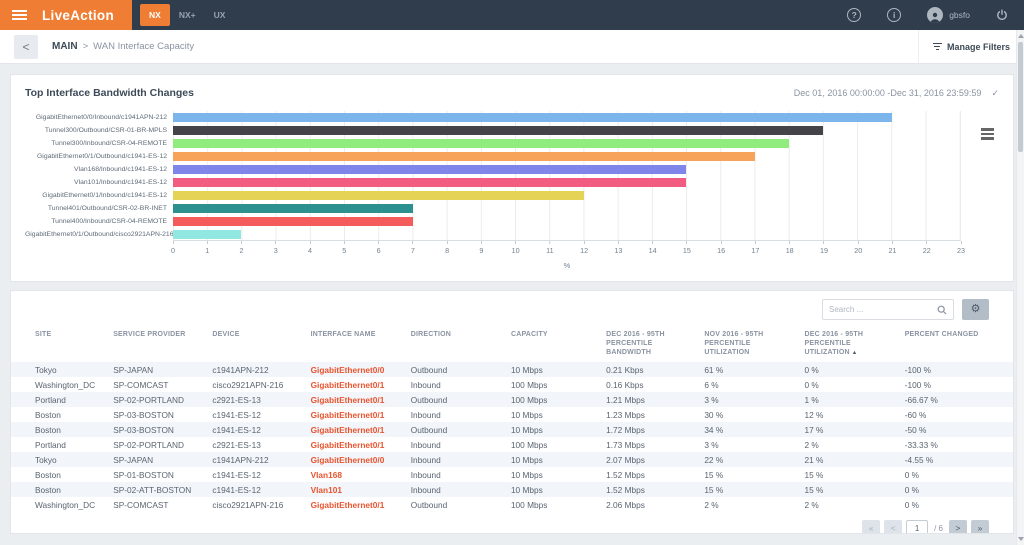  I want to click on cell-service-provider: SP-JAPAN, so click(159, 370).